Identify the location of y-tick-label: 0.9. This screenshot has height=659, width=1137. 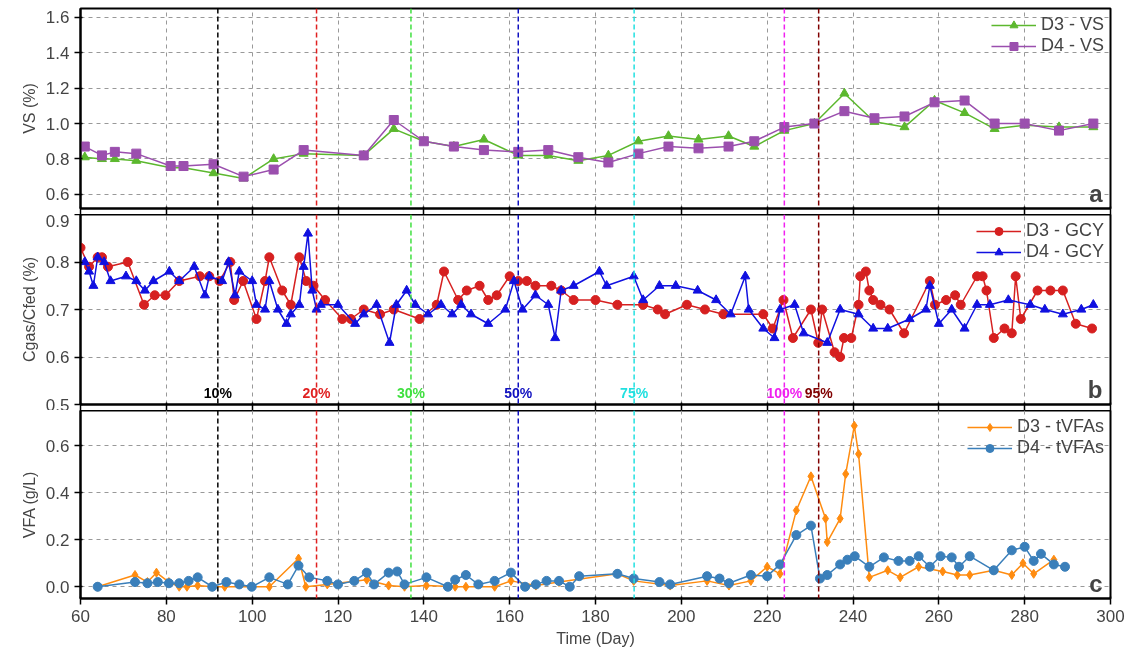
(57, 221).